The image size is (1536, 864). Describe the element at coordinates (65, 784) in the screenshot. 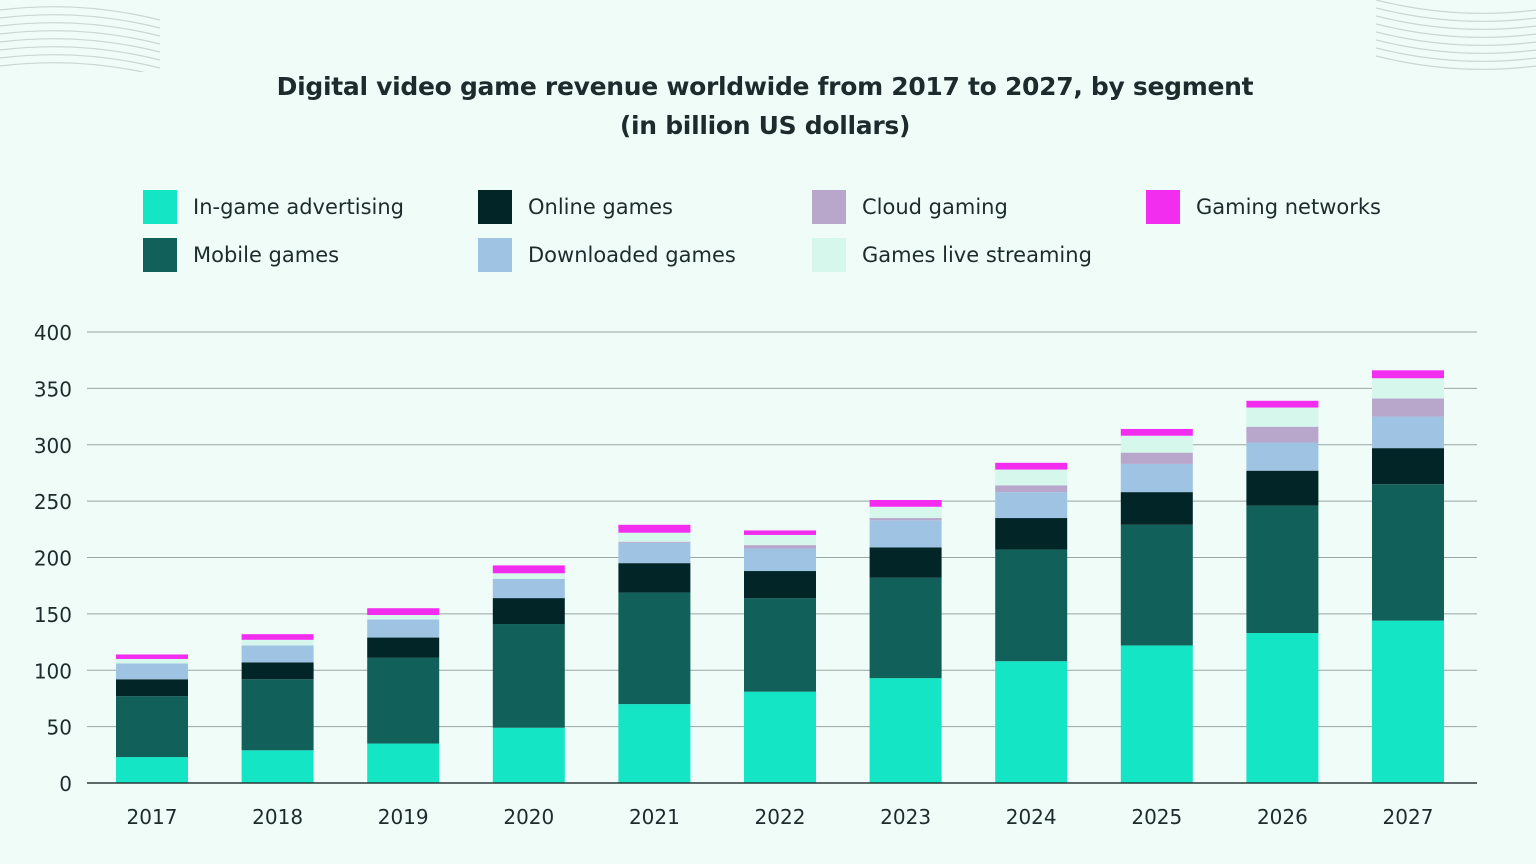

I see `y-tick-label: 0` at that location.